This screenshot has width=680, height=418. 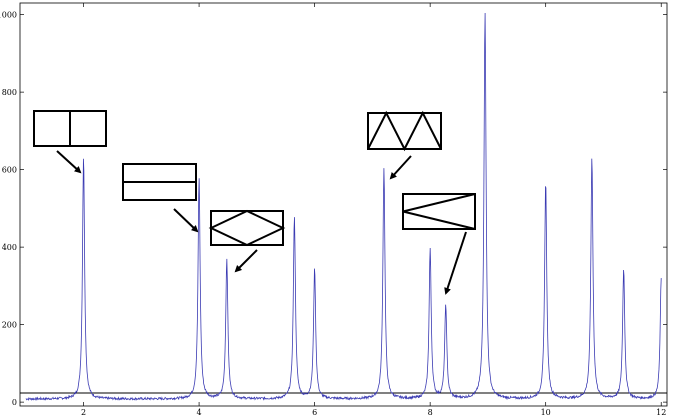 I want to click on x-tick-label: 4, so click(x=199, y=412).